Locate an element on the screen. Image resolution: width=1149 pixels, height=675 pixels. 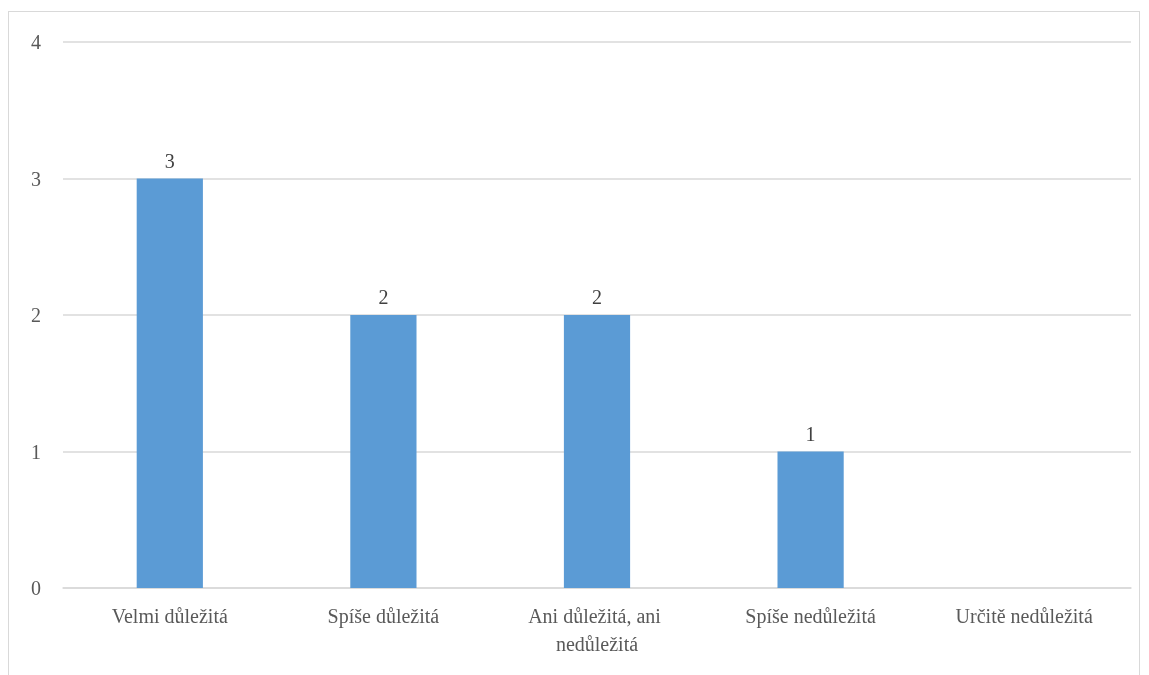
y-tick-label: 3 is located at coordinates (36, 178).